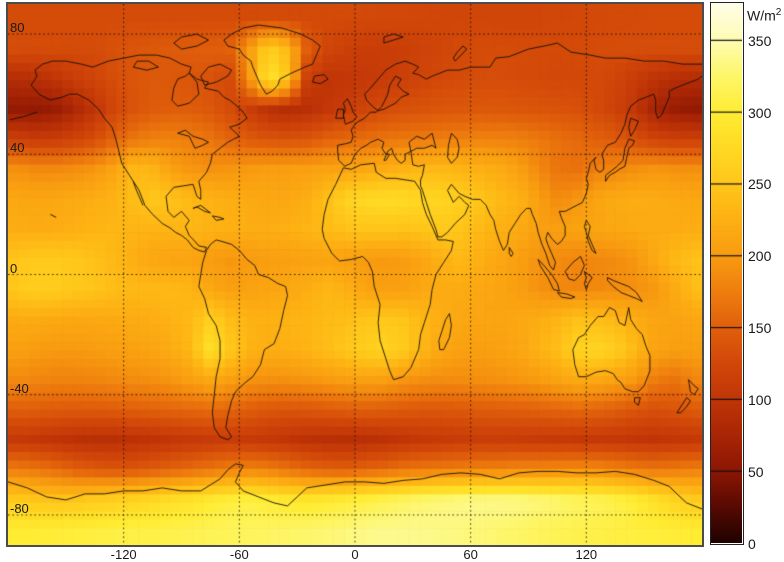  What do you see at coordinates (760, 256) in the screenshot?
I see `colorbar-tick-label: 200` at bounding box center [760, 256].